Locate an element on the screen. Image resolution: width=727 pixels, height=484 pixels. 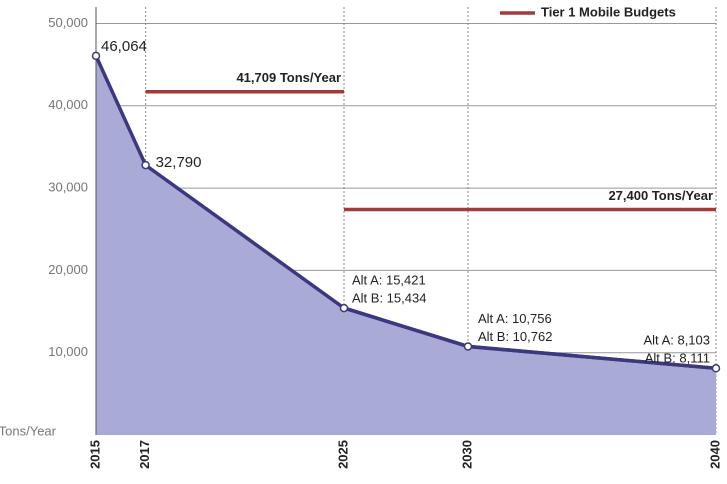
y-tick-label: 20,000 is located at coordinates (68, 269).